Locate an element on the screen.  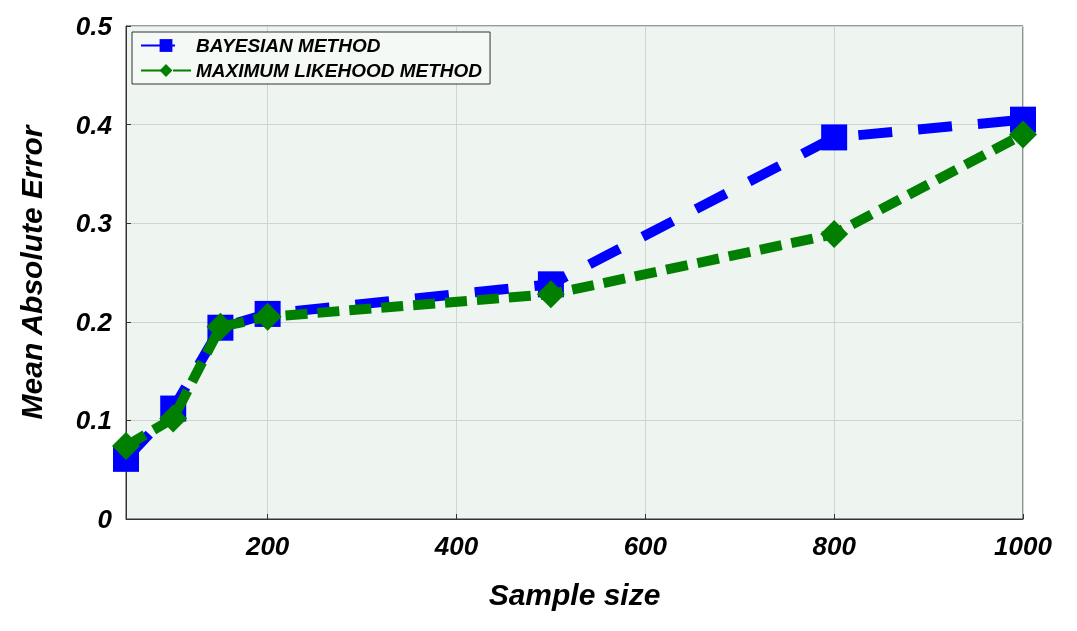
legend-label: MAXIMUM LIKEHOOD METHOD is located at coordinates (339, 70).